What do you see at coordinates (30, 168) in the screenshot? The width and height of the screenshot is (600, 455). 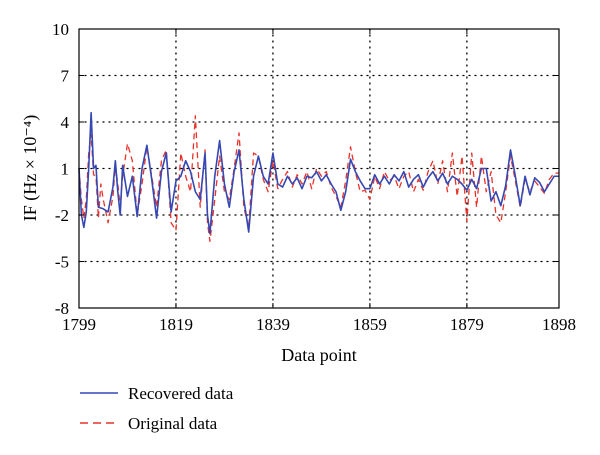 I see `y-axis-label: IF (Hz × 10⁻⁴)` at bounding box center [30, 168].